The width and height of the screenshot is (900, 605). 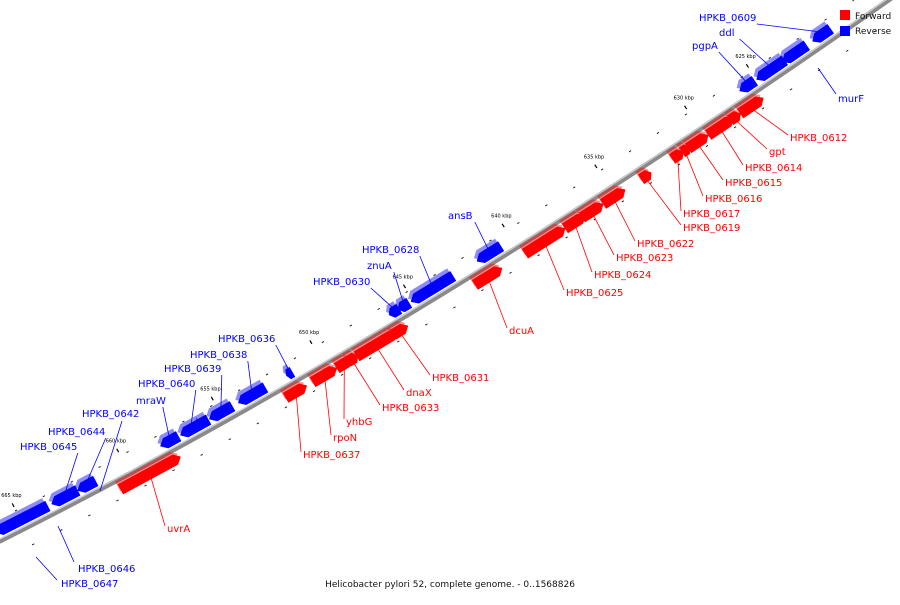 What do you see at coordinates (851, 99) in the screenshot?
I see `gene-label: murF` at bounding box center [851, 99].